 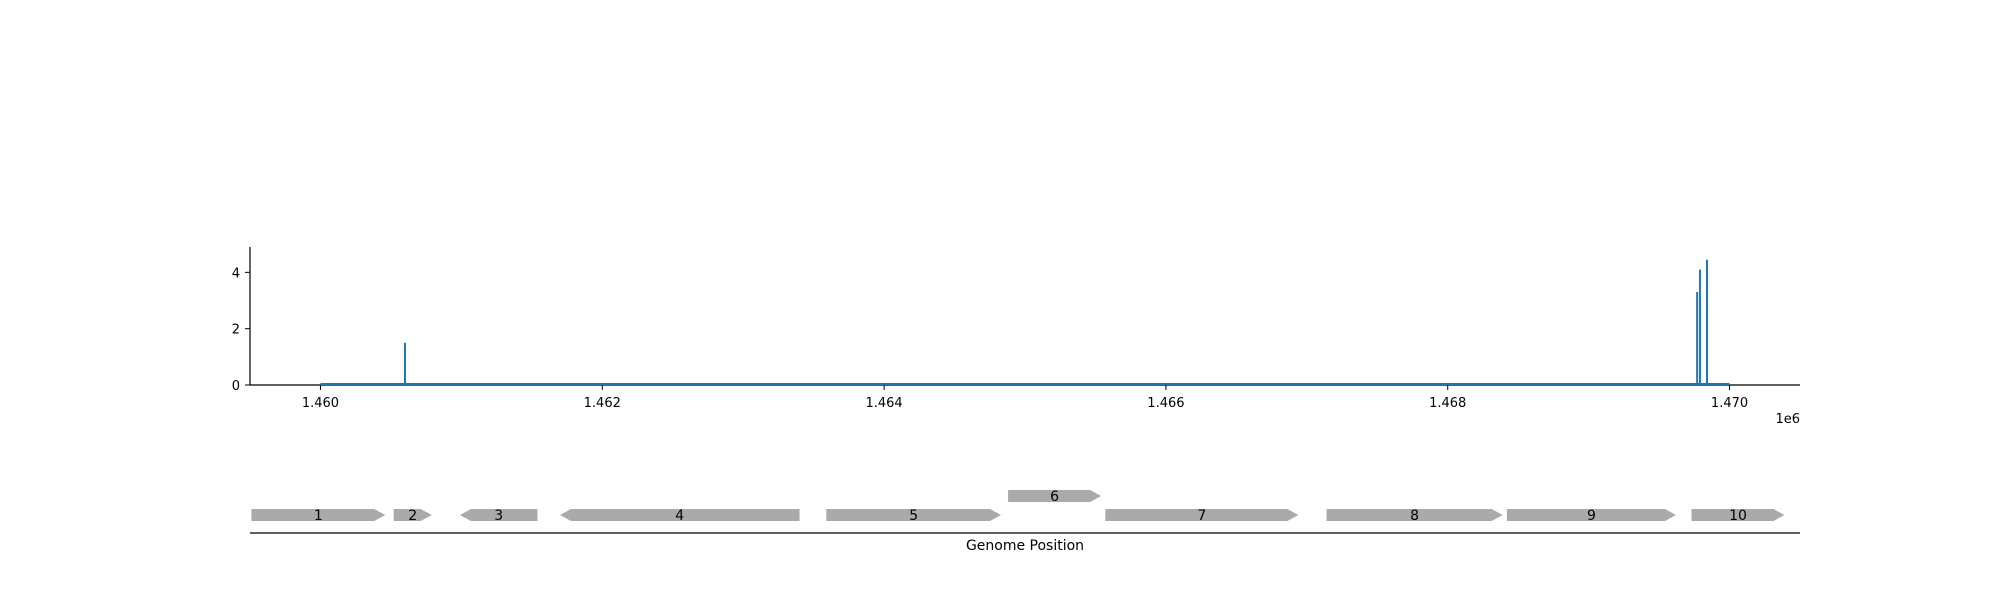 I want to click on y-ticks: 0 2 4, so click(x=241, y=330).